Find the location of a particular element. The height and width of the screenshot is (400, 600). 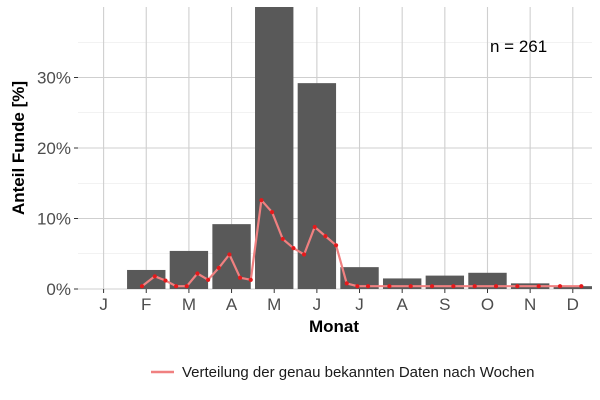

x-tick-label-8: S is located at coordinates (444, 304).